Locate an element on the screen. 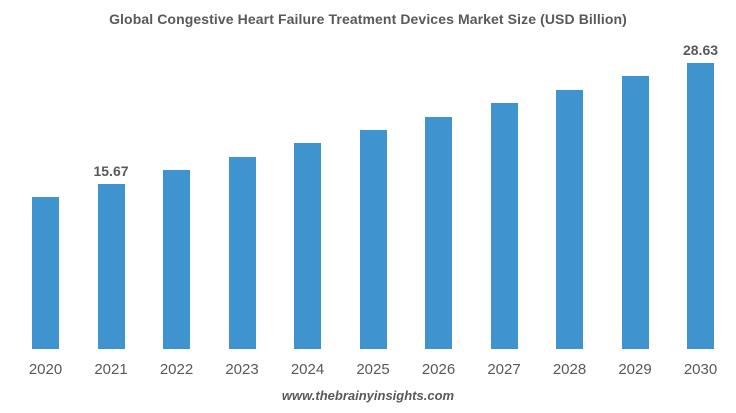  bar-2030: 28.63 2030 is located at coordinates (700, 210).